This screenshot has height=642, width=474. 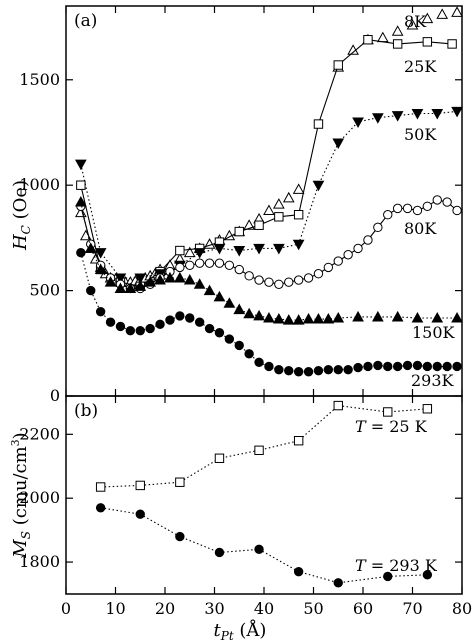 What do you see at coordinates (420, 228) in the screenshot?
I see `series-label-80k: 80K` at bounding box center [420, 228].